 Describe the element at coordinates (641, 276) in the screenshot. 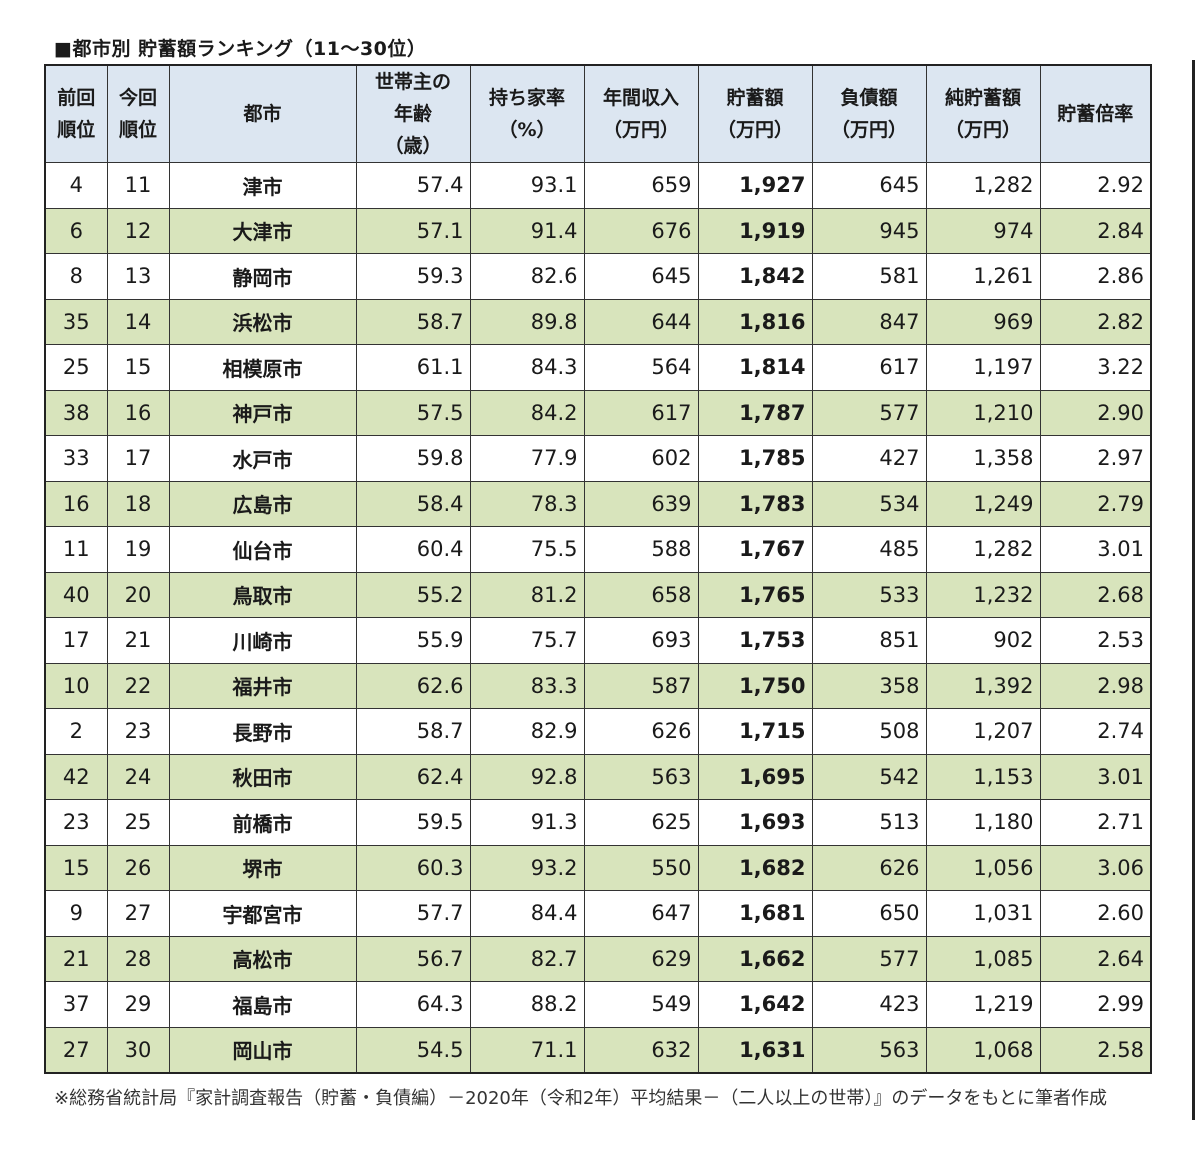

I see `cell-annual-income: 645` at that location.